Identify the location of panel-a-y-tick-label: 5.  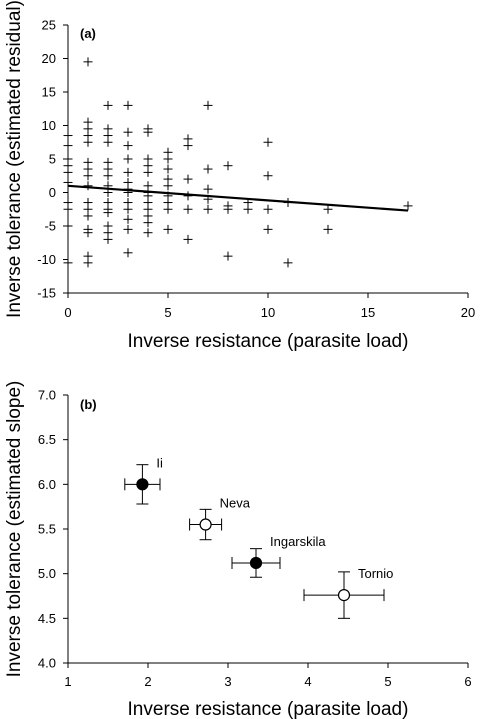
(52, 159).